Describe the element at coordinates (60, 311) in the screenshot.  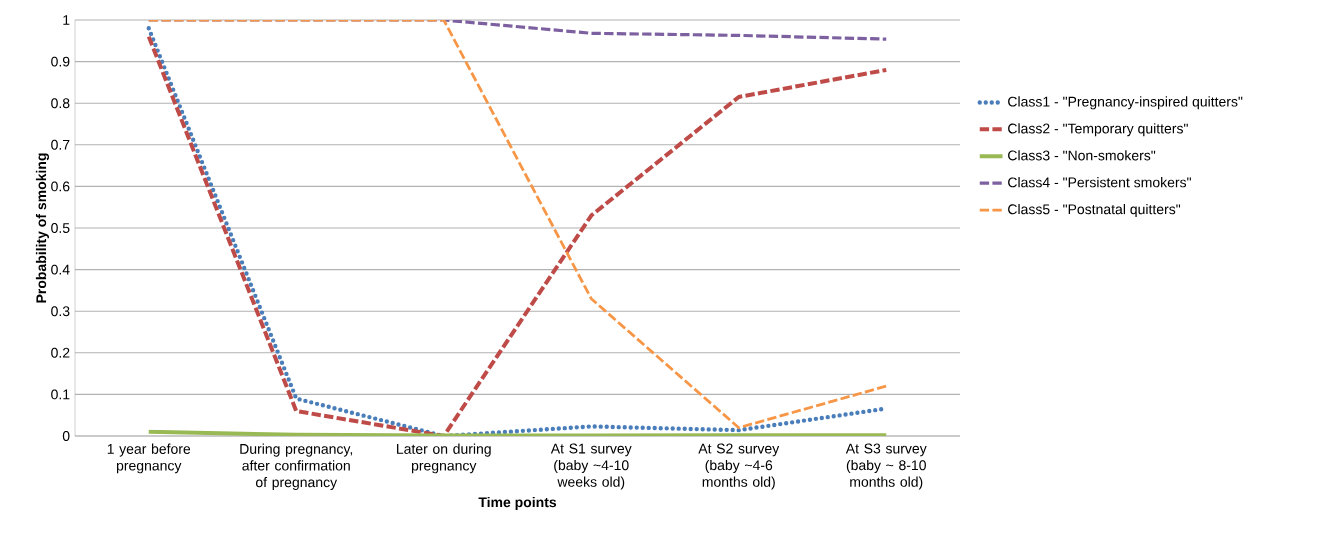
I see `y-tick-label: 0.3` at that location.